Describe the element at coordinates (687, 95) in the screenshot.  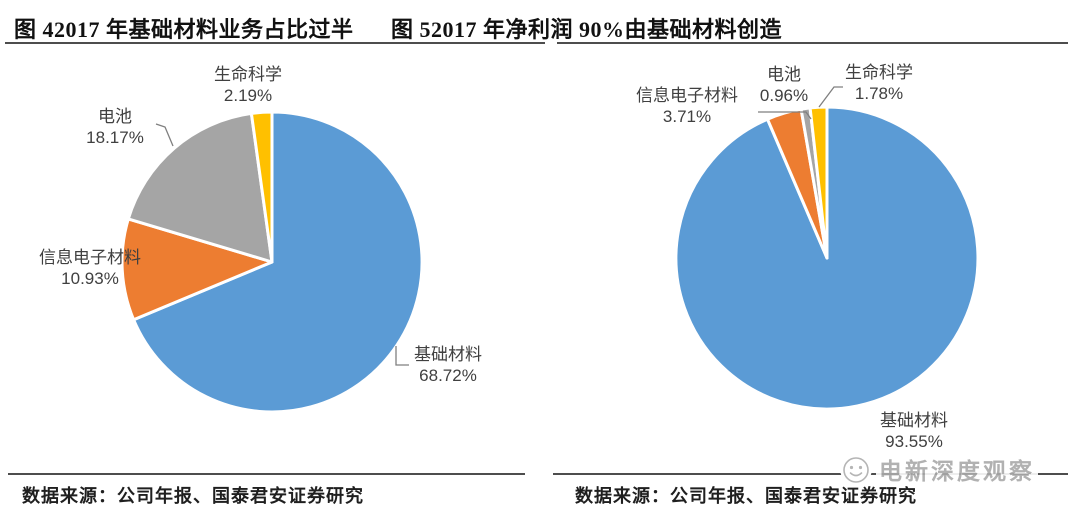
I see `label-right-info-name: 信息电子材料` at that location.